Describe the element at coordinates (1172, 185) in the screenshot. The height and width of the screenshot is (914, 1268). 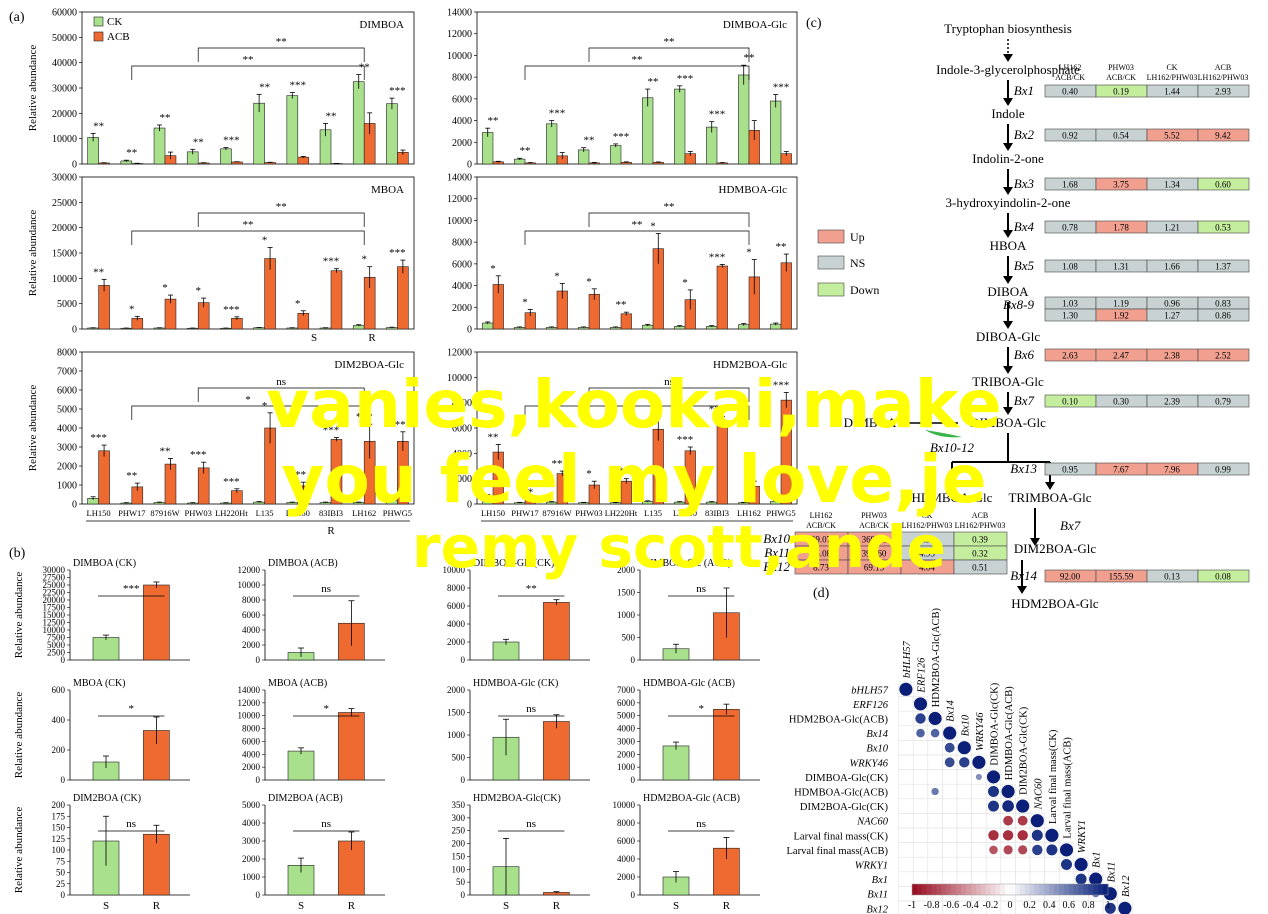
I see `fold-change-value: 1.34` at that location.